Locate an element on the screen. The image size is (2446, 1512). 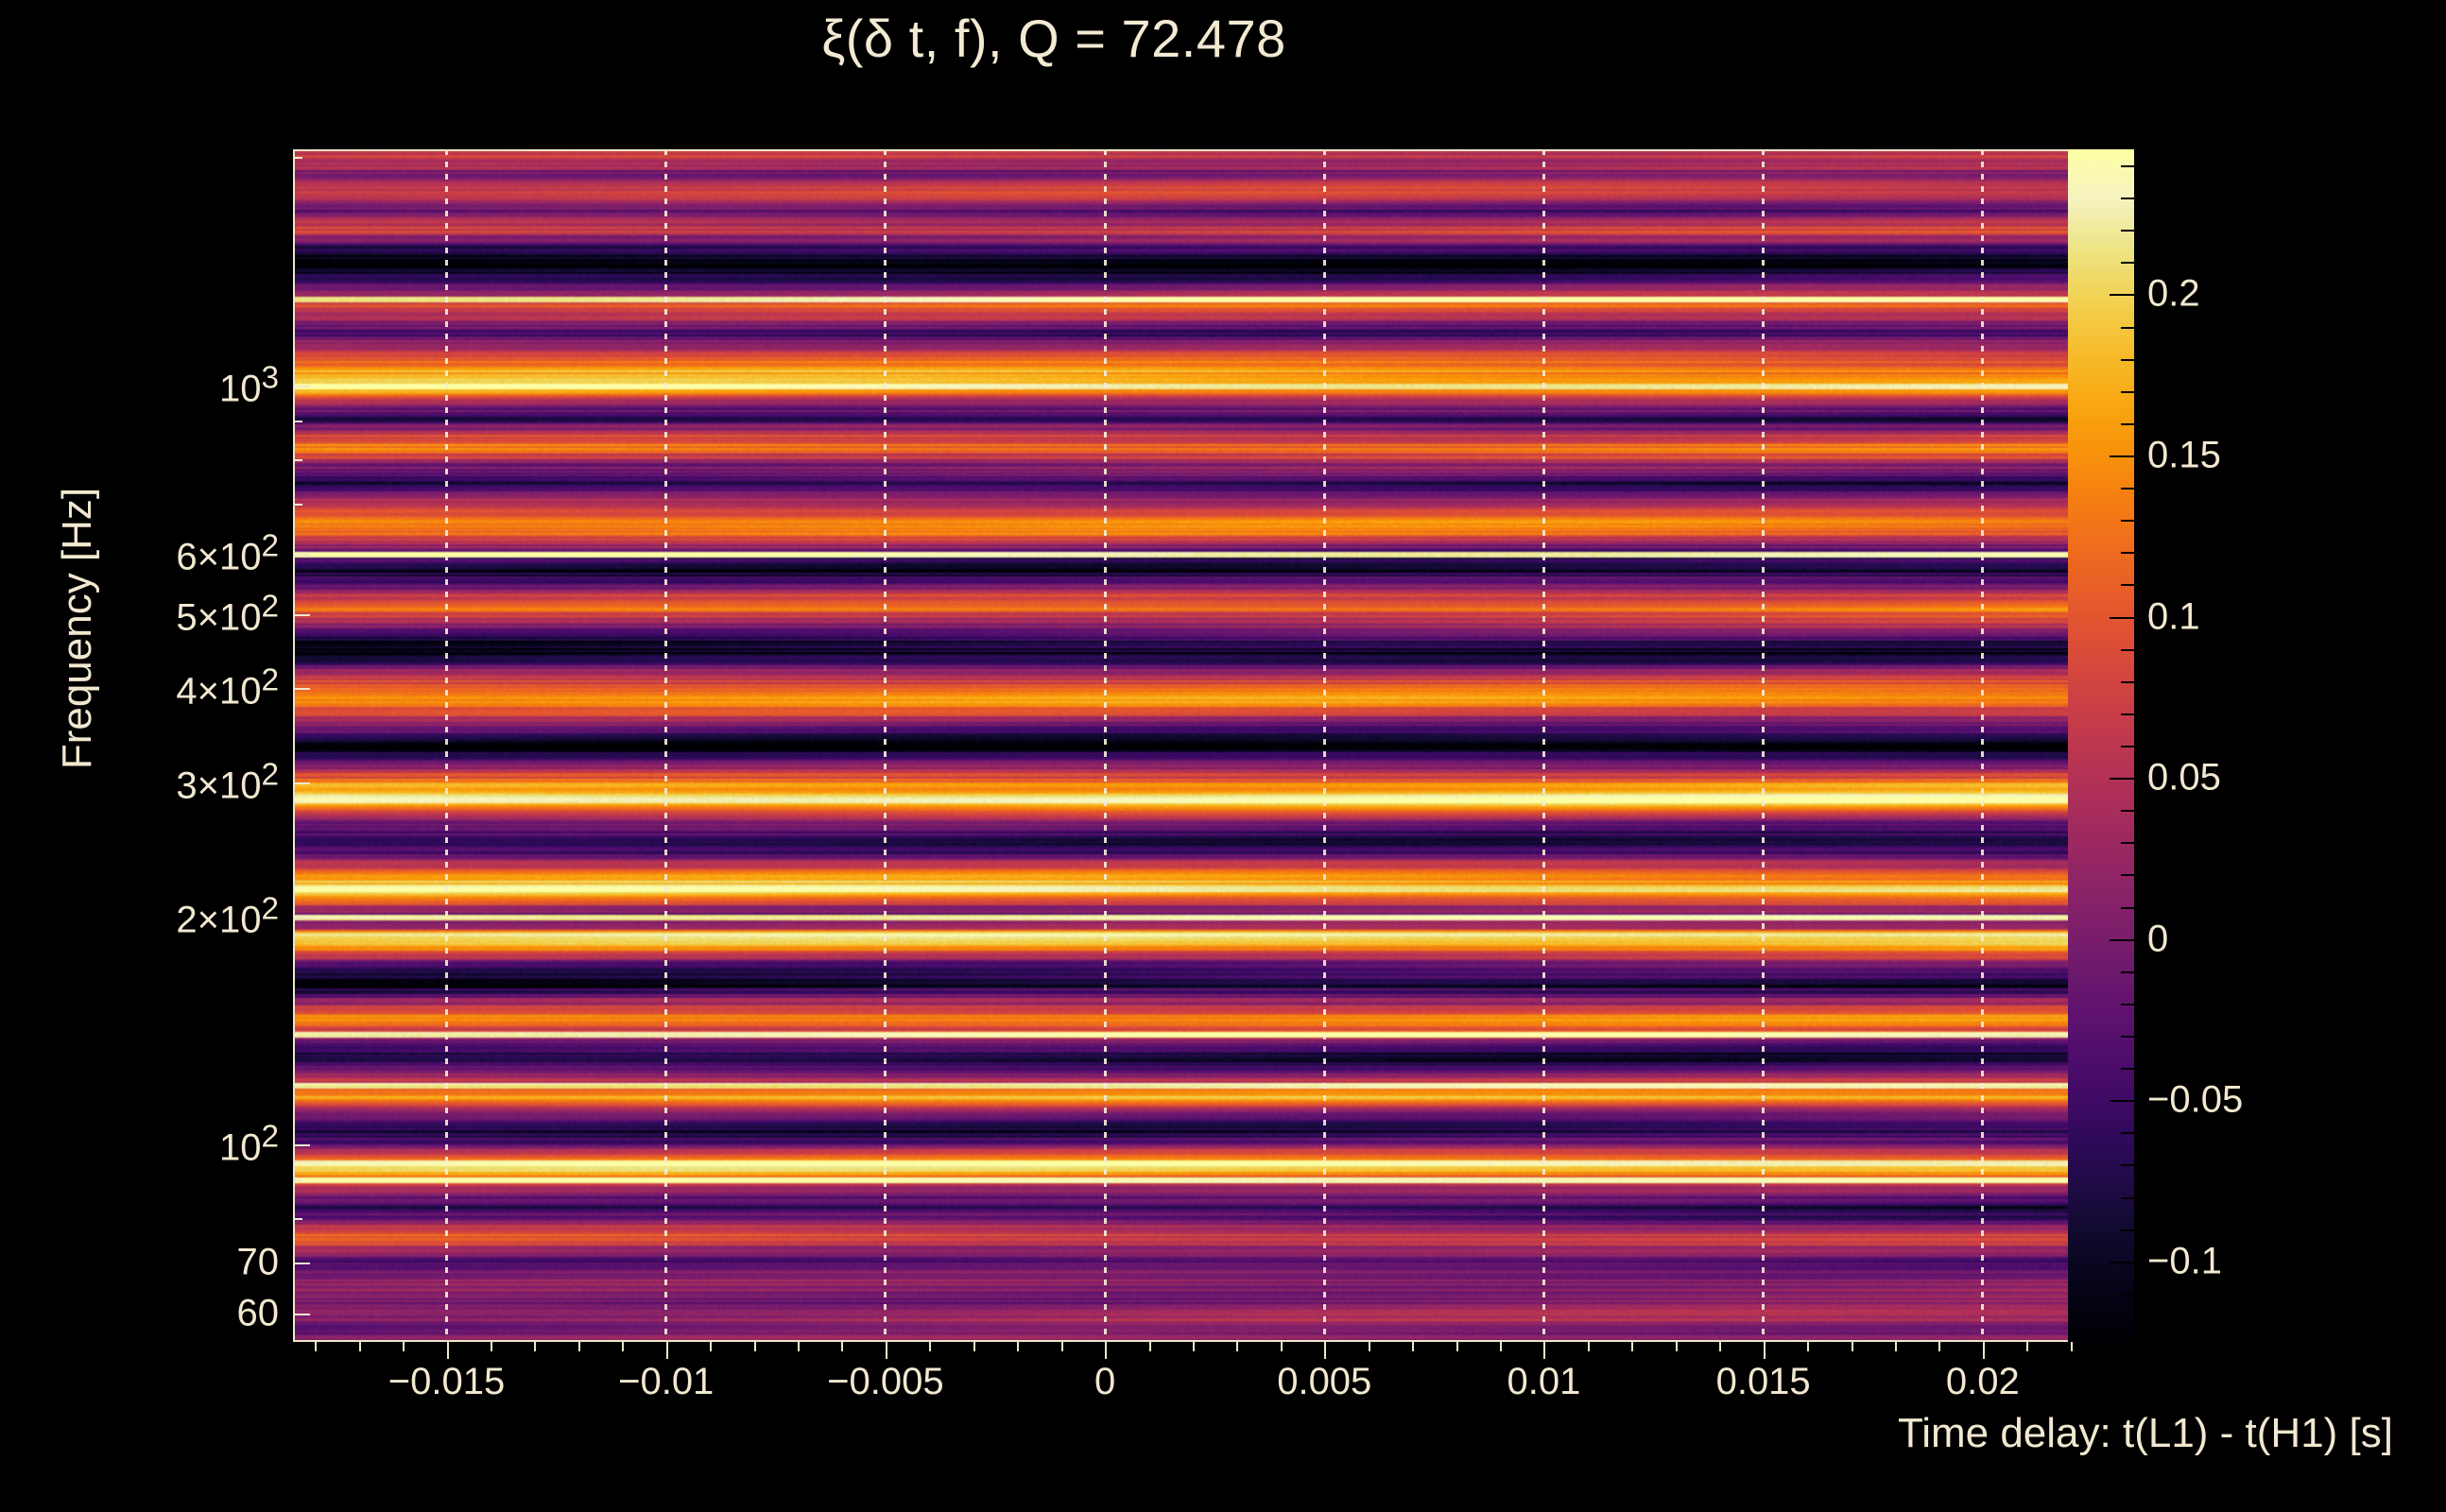
y-tick-label: 70 is located at coordinates (258, 1262).